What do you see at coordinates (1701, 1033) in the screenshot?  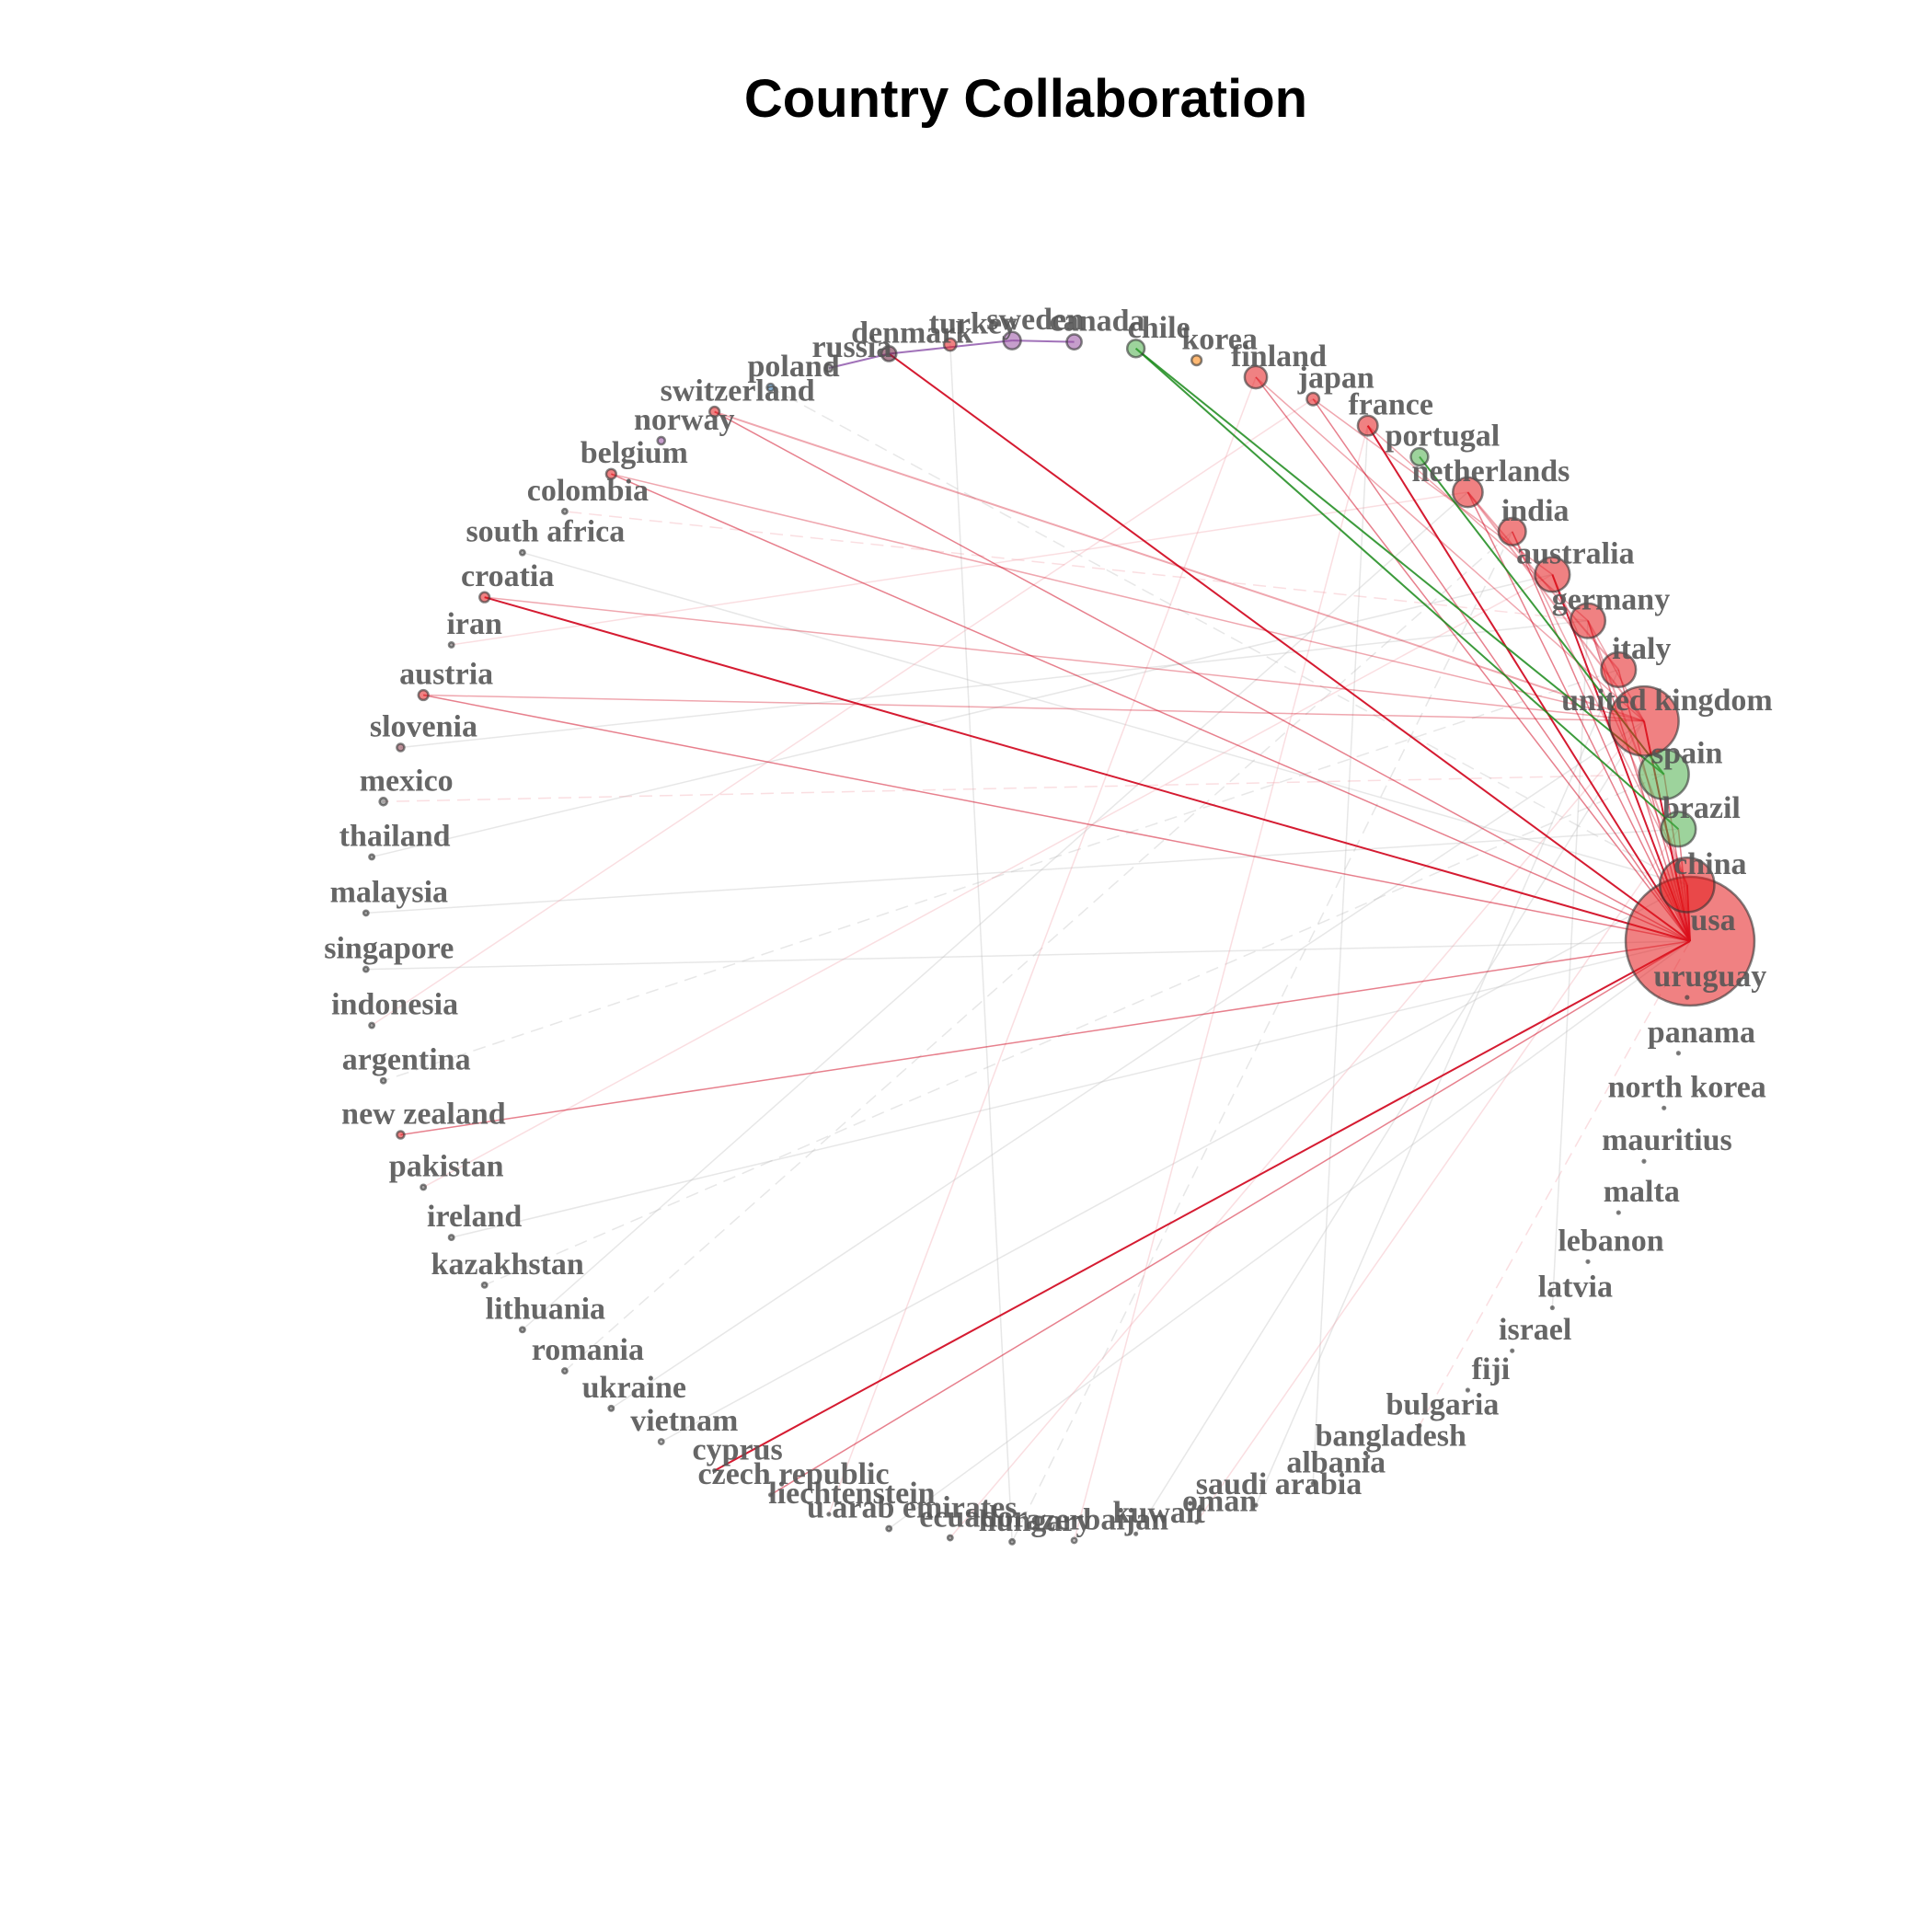 I see `country-label: panama` at bounding box center [1701, 1033].